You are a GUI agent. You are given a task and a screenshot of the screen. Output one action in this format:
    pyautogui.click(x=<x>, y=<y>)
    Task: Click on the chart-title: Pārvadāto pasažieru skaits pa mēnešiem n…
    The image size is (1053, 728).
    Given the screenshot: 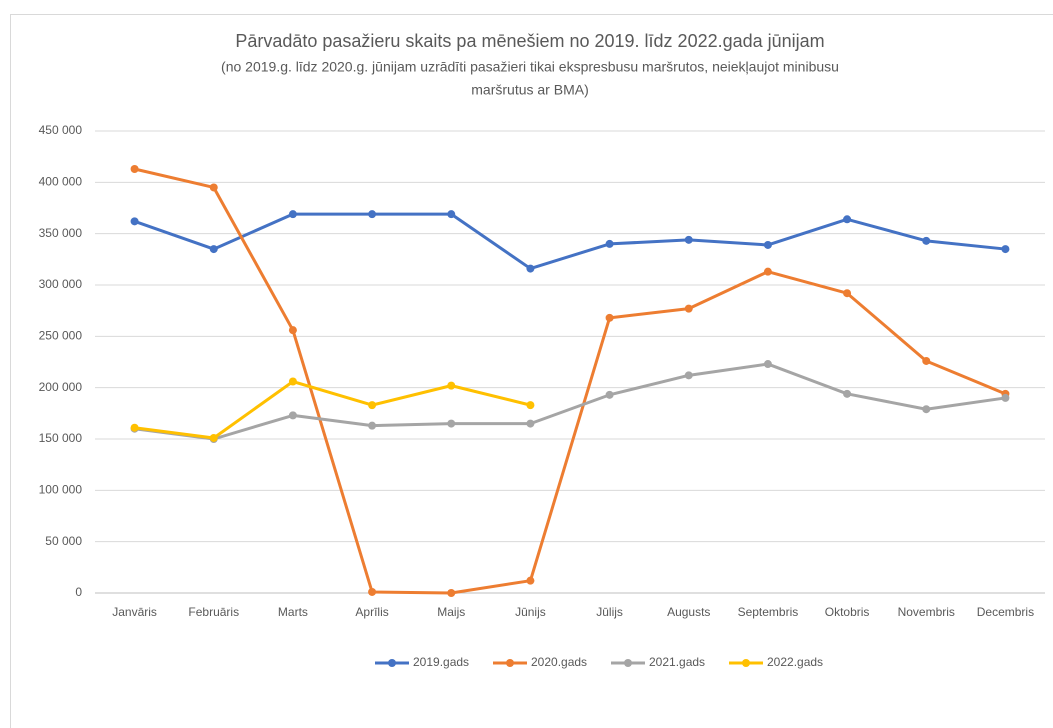 What is the action you would take?
    pyautogui.click(x=529, y=41)
    